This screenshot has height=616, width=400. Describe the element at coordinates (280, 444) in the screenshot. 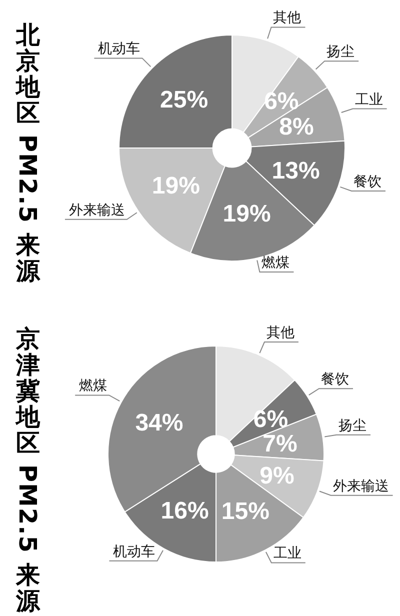

I see `data-label: 7%` at that location.